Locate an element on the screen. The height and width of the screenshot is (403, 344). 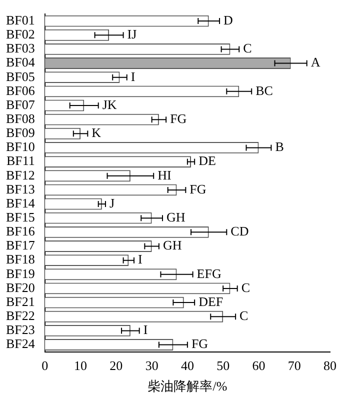
annotation: K is located at coordinates (97, 132).